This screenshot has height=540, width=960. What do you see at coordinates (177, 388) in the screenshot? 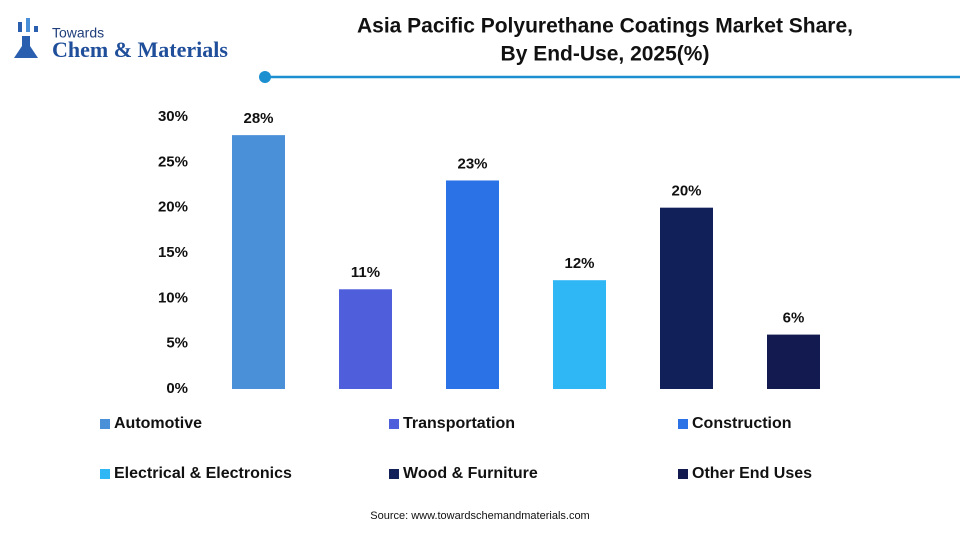
I see `y-tick-label: 0%` at bounding box center [177, 388].